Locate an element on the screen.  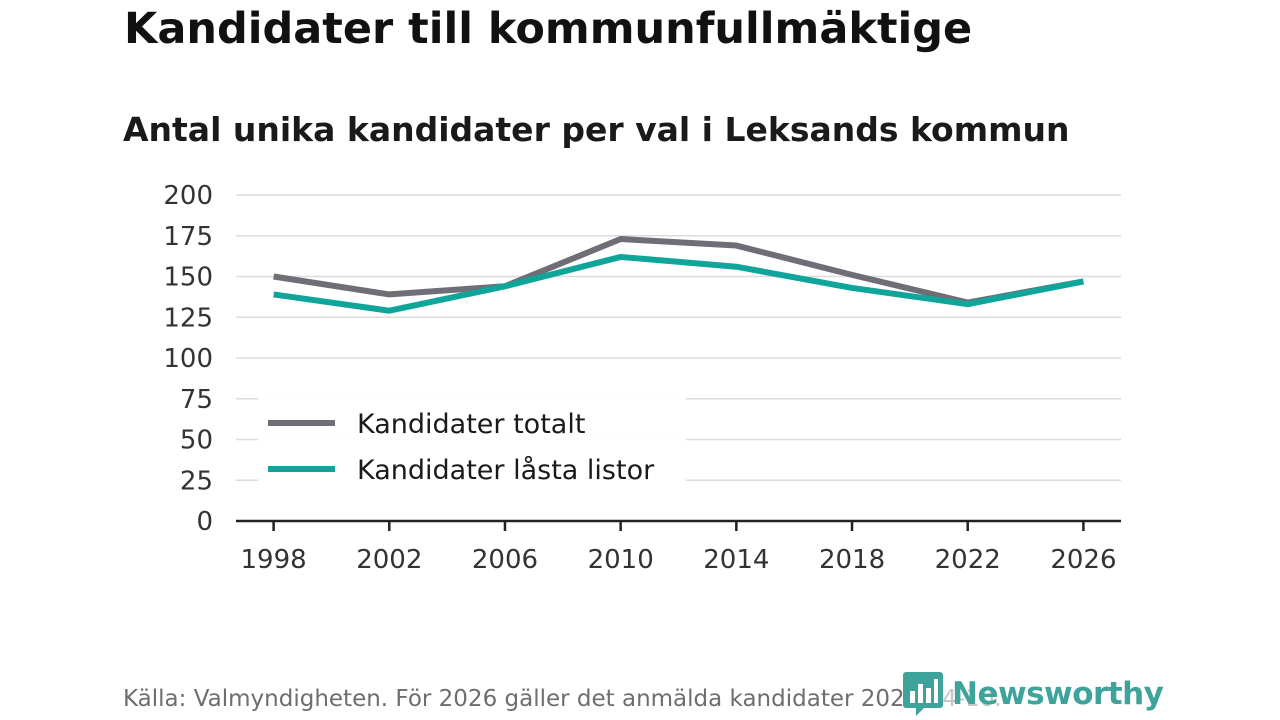
y-tick-label: 125 is located at coordinates (188, 318).